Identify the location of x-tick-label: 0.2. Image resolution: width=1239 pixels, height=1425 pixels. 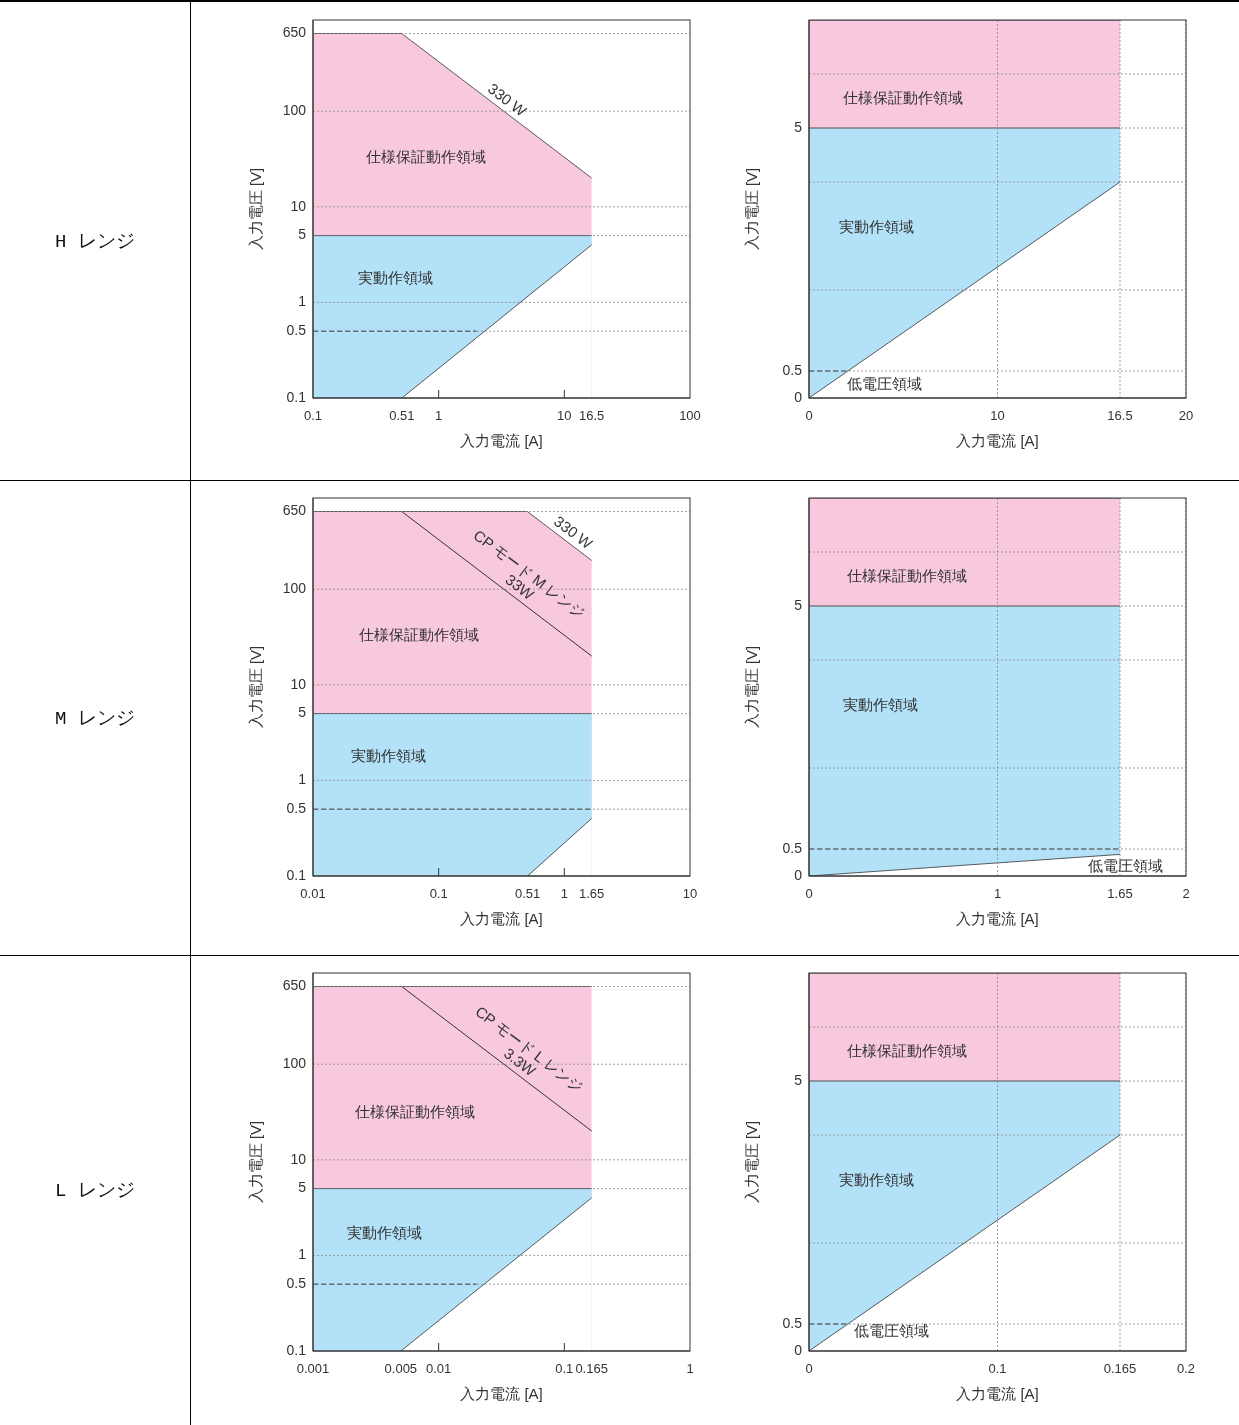
(1186, 1368).